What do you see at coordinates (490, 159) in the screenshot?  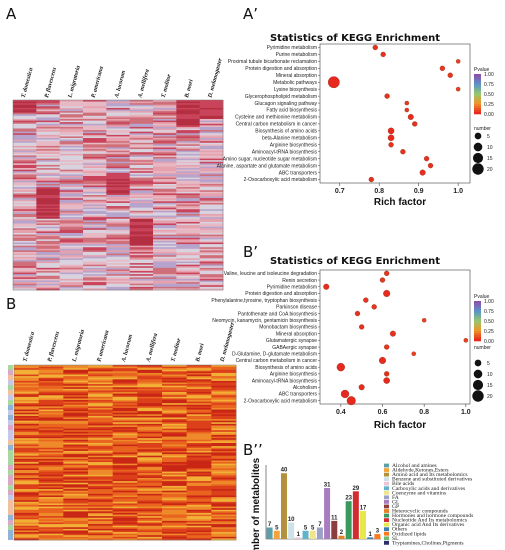 I see `number-legend-label: 15` at bounding box center [490, 159].